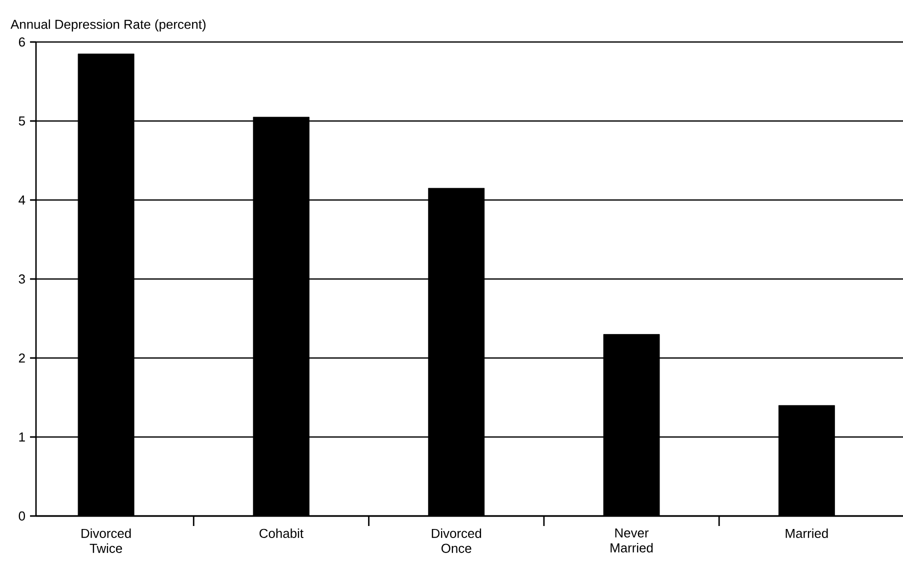 This screenshot has height=578, width=903. I want to click on y-tick-label: 0, so click(22, 516).